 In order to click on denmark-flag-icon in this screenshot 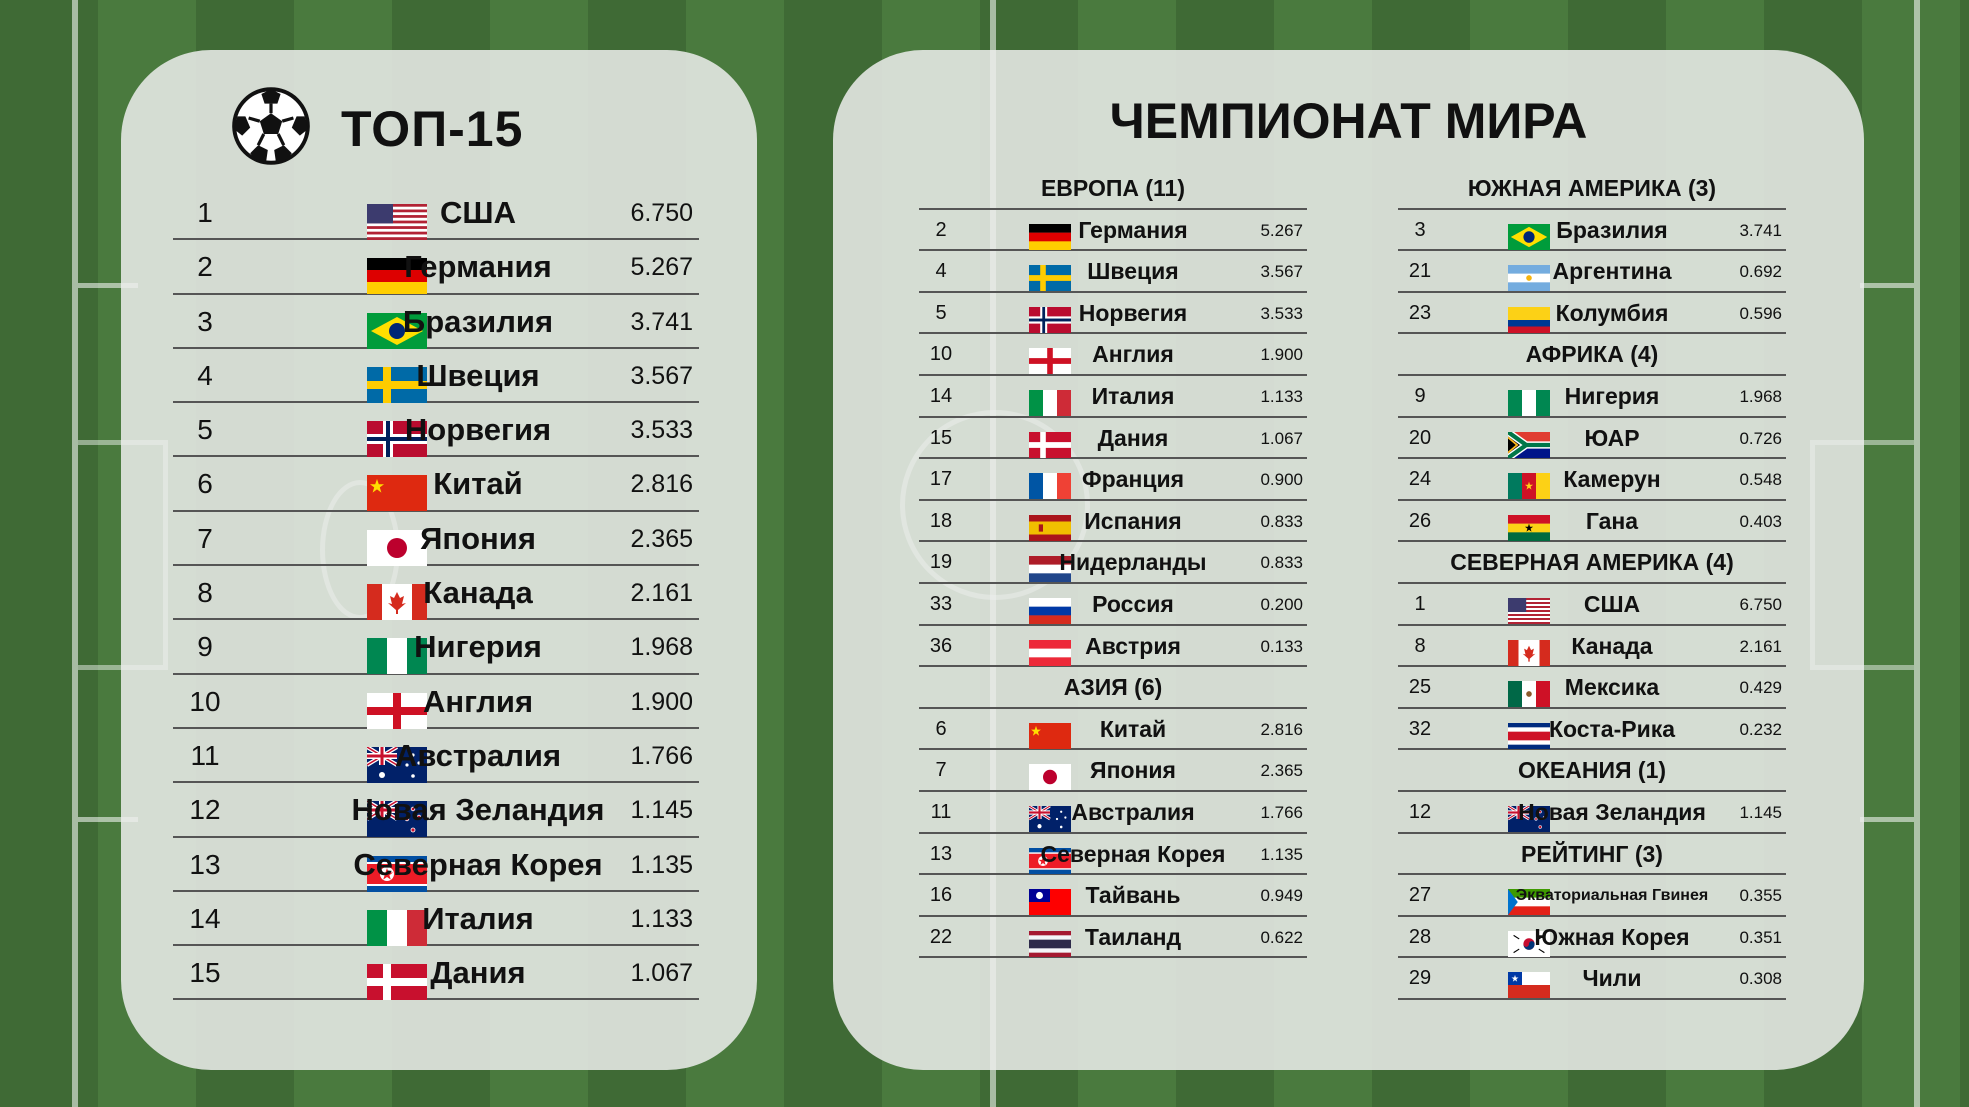, I will do `click(1022, 441)`.